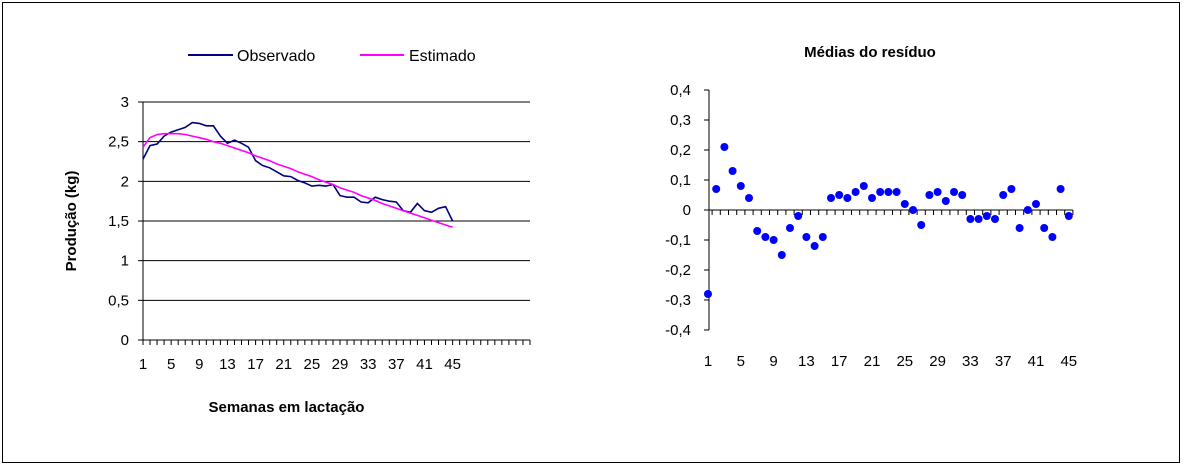  Describe the element at coordinates (71, 221) in the screenshot. I see `y-axis-title: Produção (kg)` at that location.